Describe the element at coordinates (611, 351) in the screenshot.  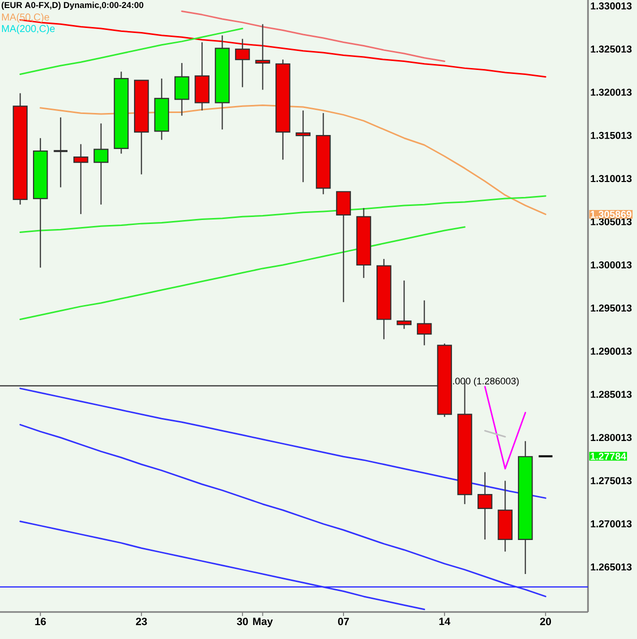
I see `y-tick-label: 1.290013` at that location.